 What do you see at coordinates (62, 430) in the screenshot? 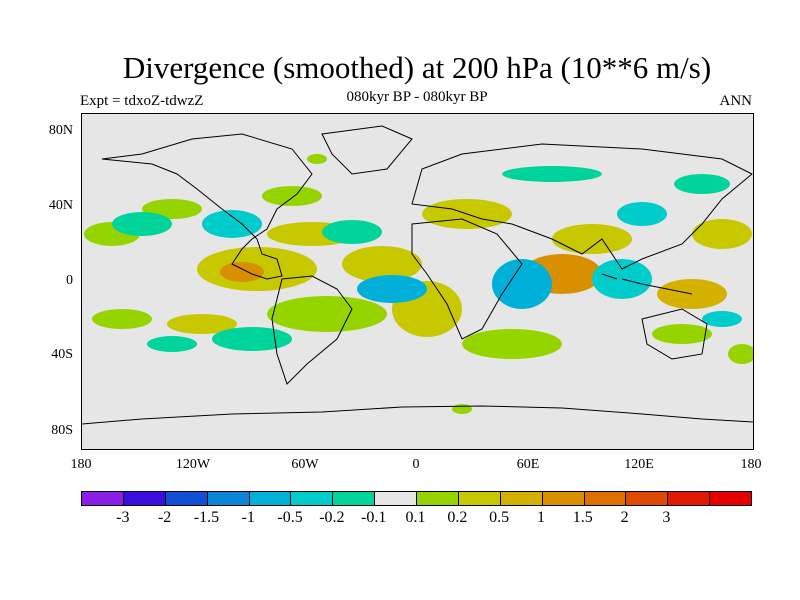
I see `lat-label: 80S` at bounding box center [62, 430].